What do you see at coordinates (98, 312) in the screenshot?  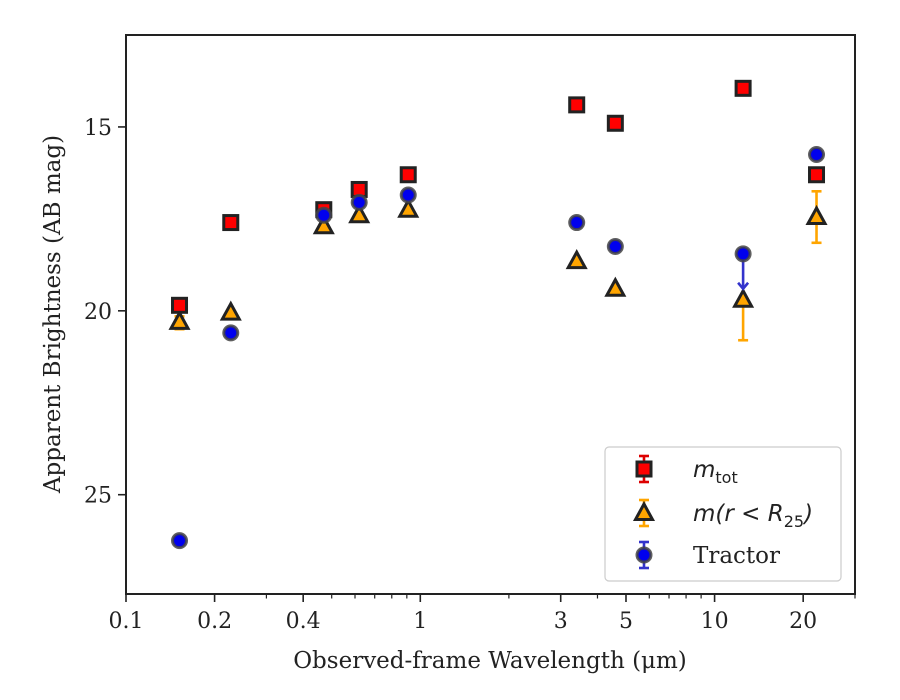 I see `y-tick-label: 20` at bounding box center [98, 312].